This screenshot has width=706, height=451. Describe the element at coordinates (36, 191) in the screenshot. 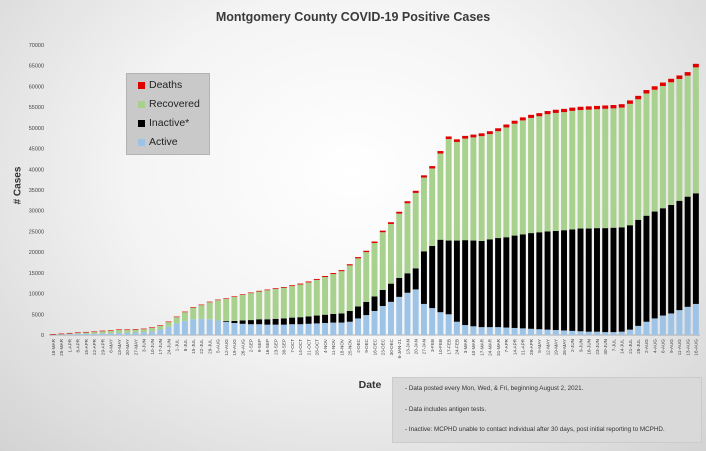

I see `y-tick-label: 35000` at that location.